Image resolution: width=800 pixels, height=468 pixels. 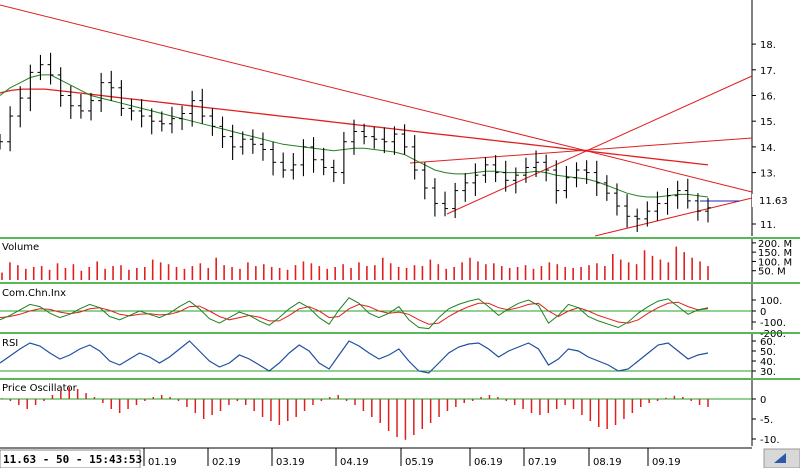 I want to click on price-tick-label: 16., so click(x=768, y=97).